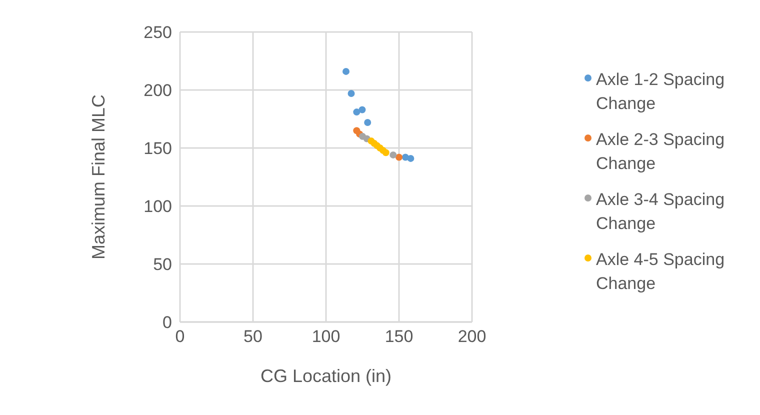 This screenshot has height=415, width=760. What do you see at coordinates (472, 336) in the screenshot?
I see `x-tick-label: 200` at bounding box center [472, 336].